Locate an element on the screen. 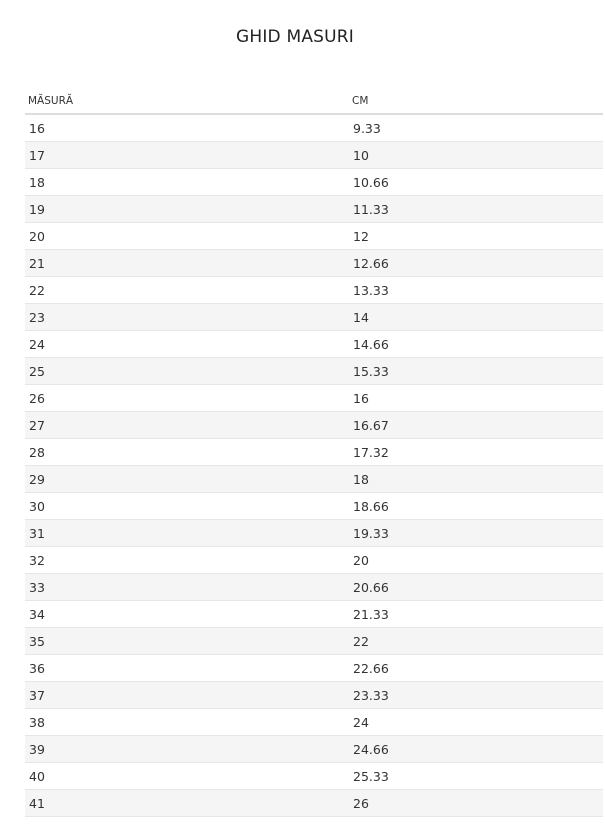  size-cell: 39 is located at coordinates (187, 749).